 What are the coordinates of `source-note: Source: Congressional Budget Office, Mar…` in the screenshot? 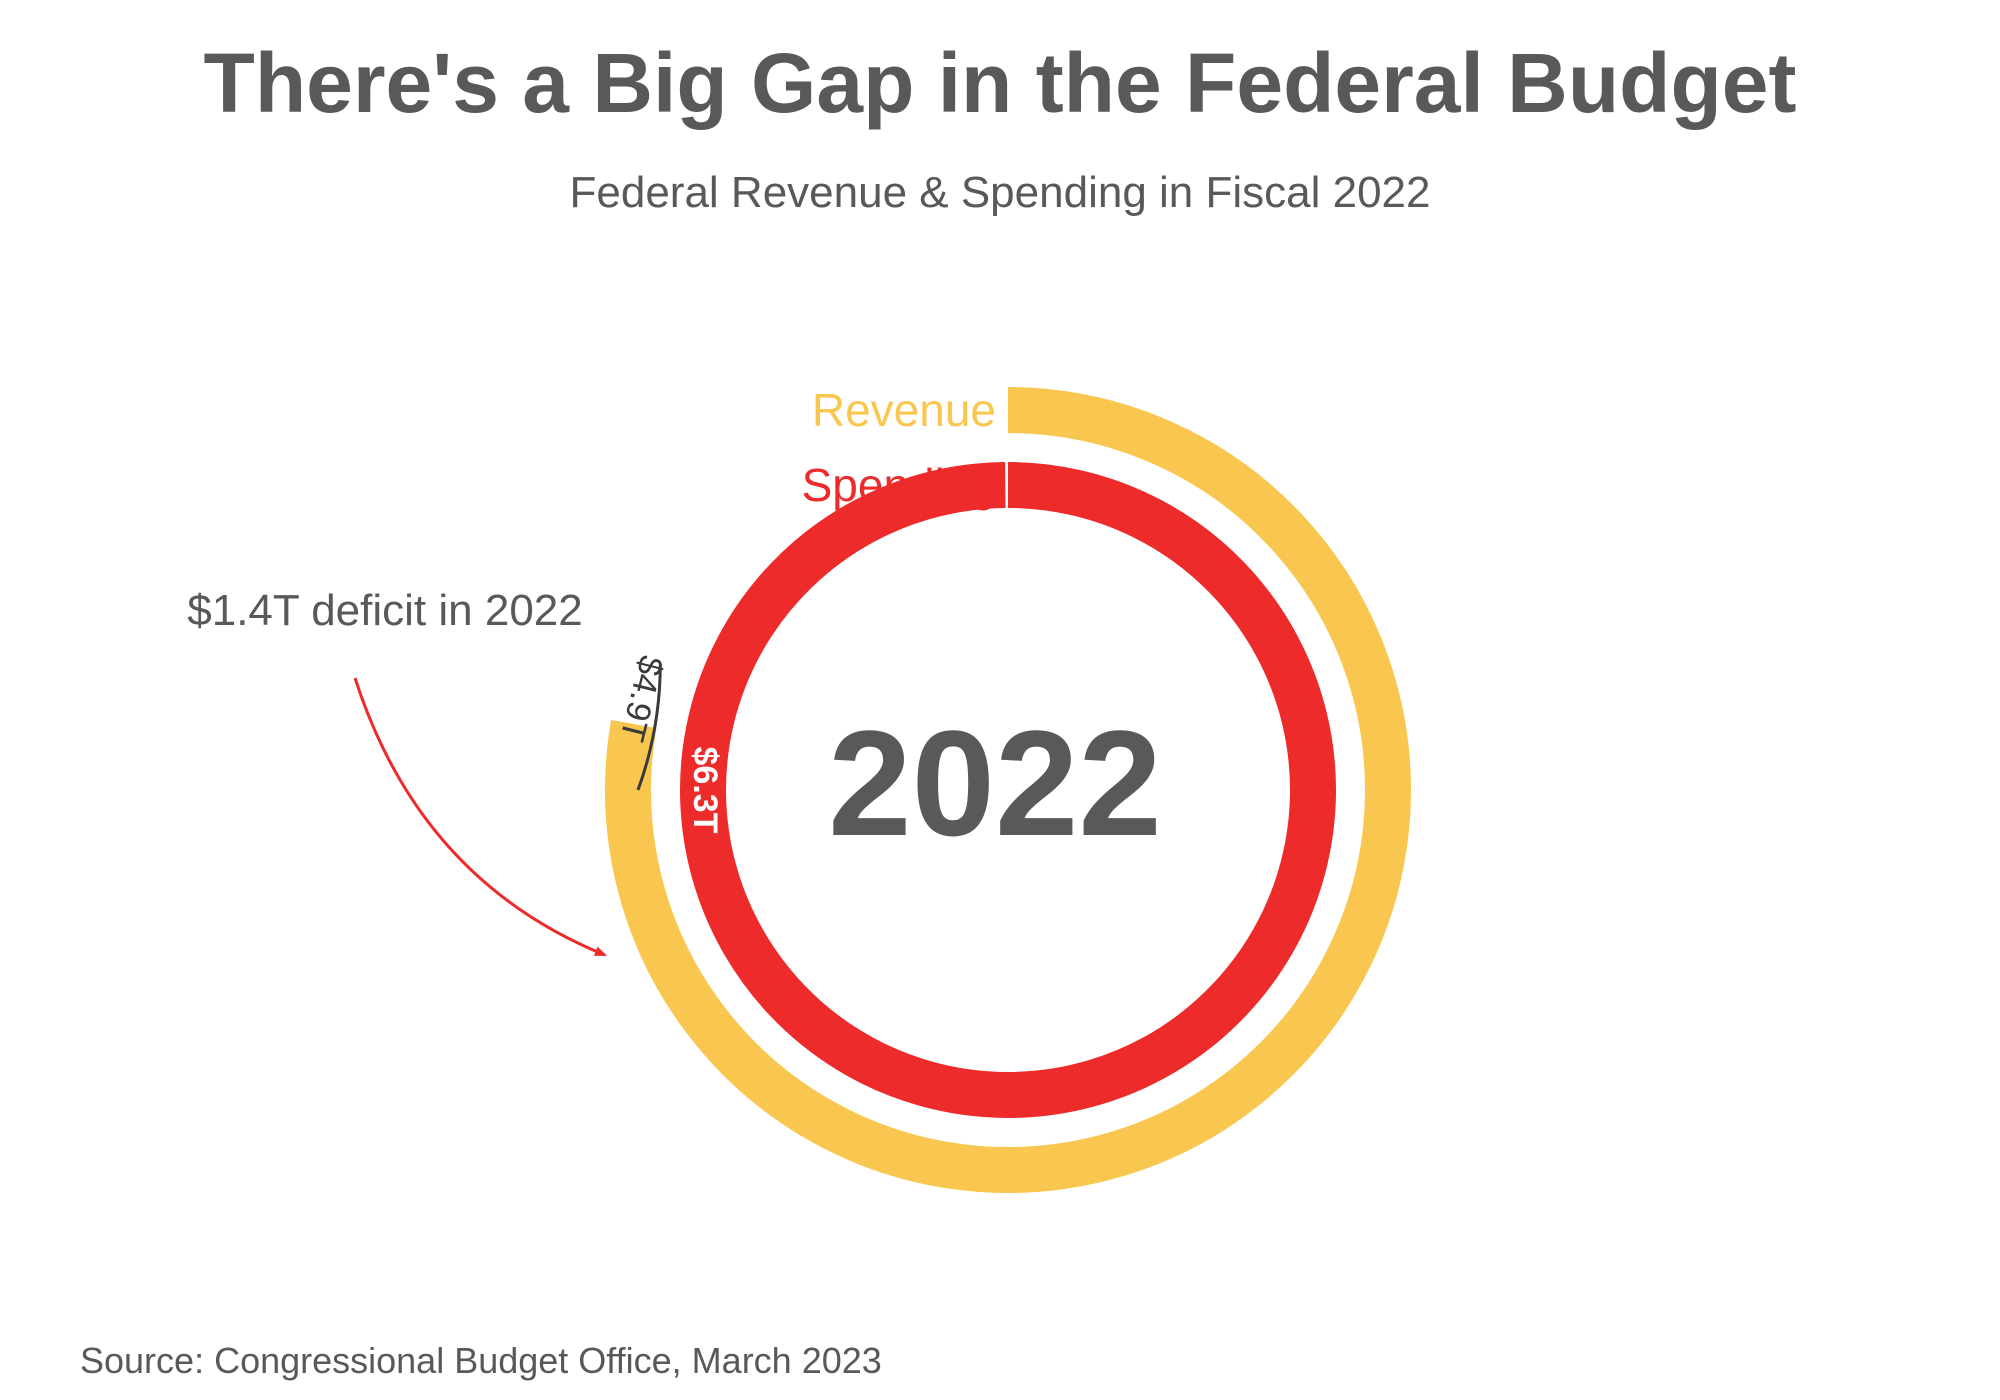 It's located at (481, 1360).